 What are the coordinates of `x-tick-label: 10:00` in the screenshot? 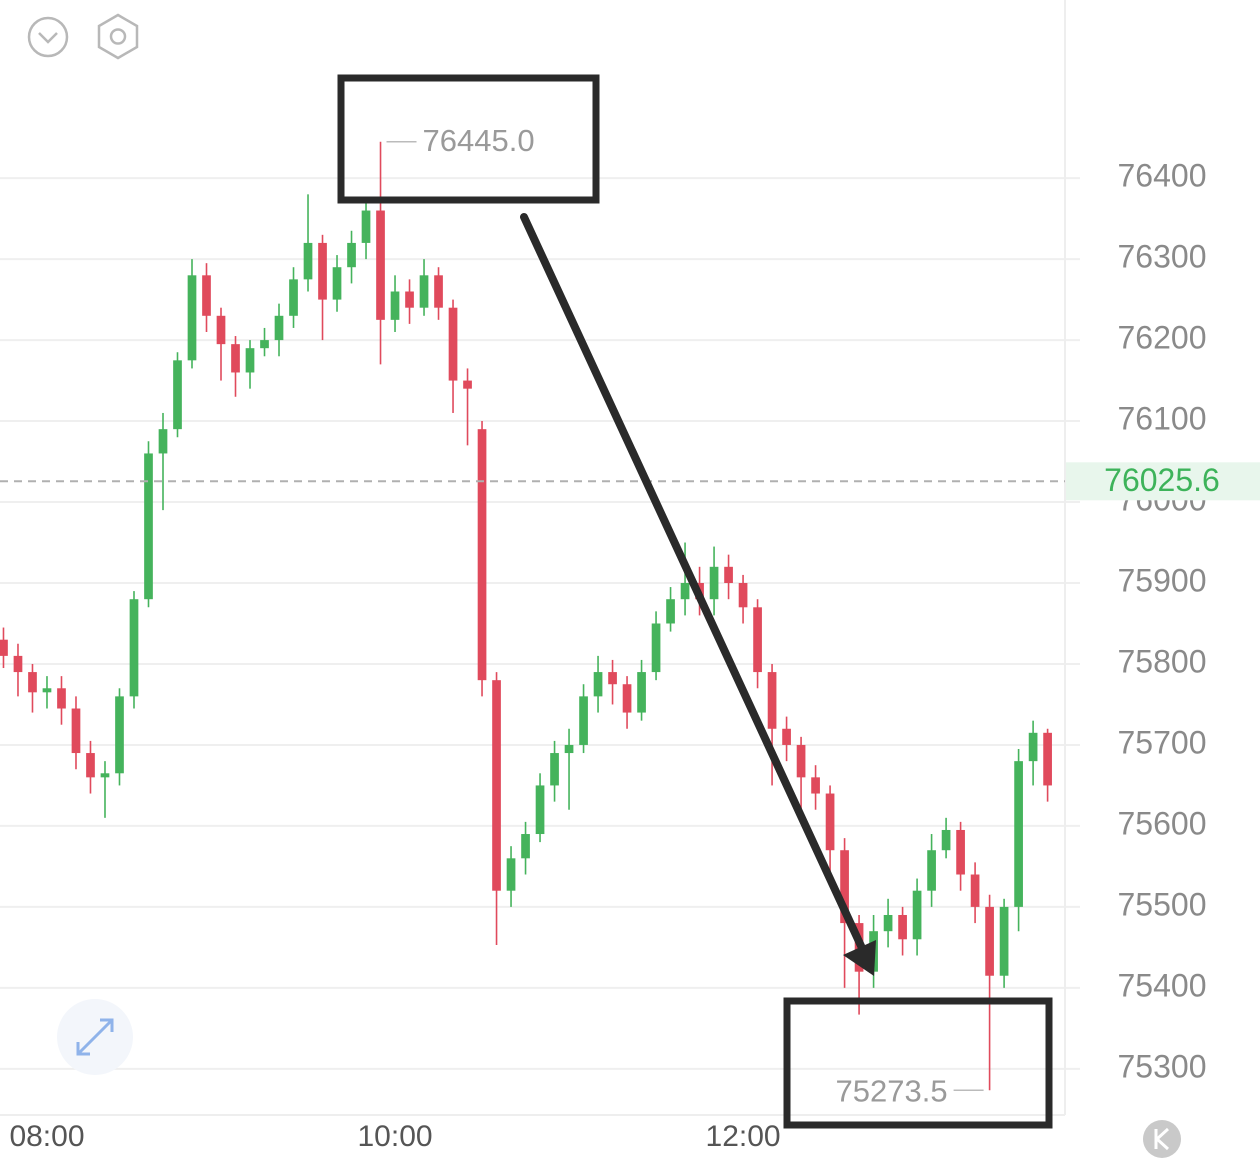 It's located at (394, 1136).